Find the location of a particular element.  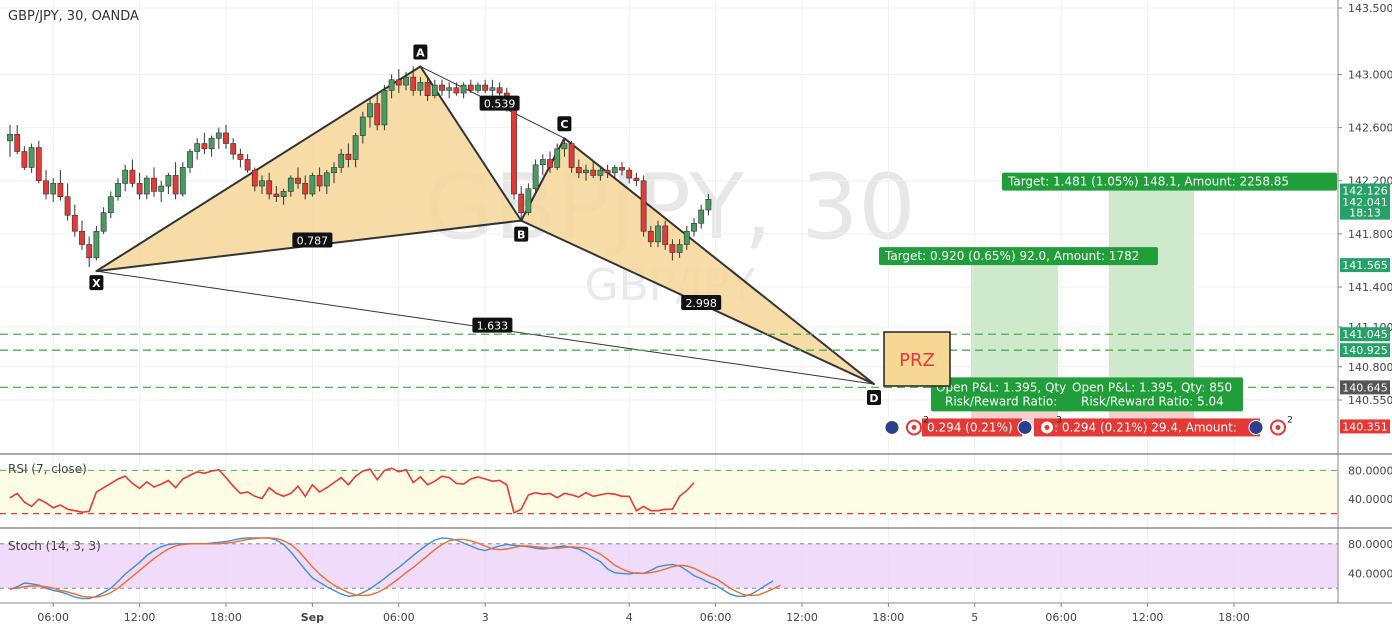

stoch-d-line is located at coordinates (395, 567).